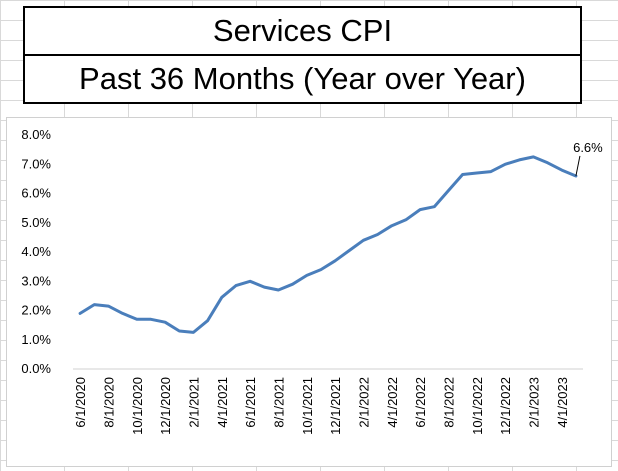  I want to click on x-tick-label: 10/1/2022, so click(477, 406).